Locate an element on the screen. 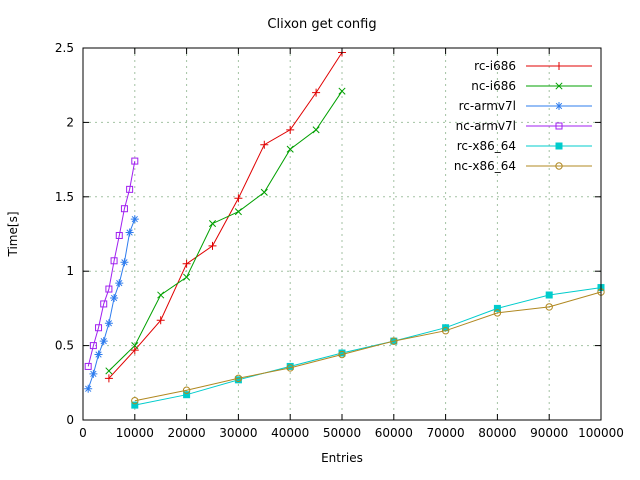 The image size is (640, 480). x-tick-label: 80000 is located at coordinates (497, 433).